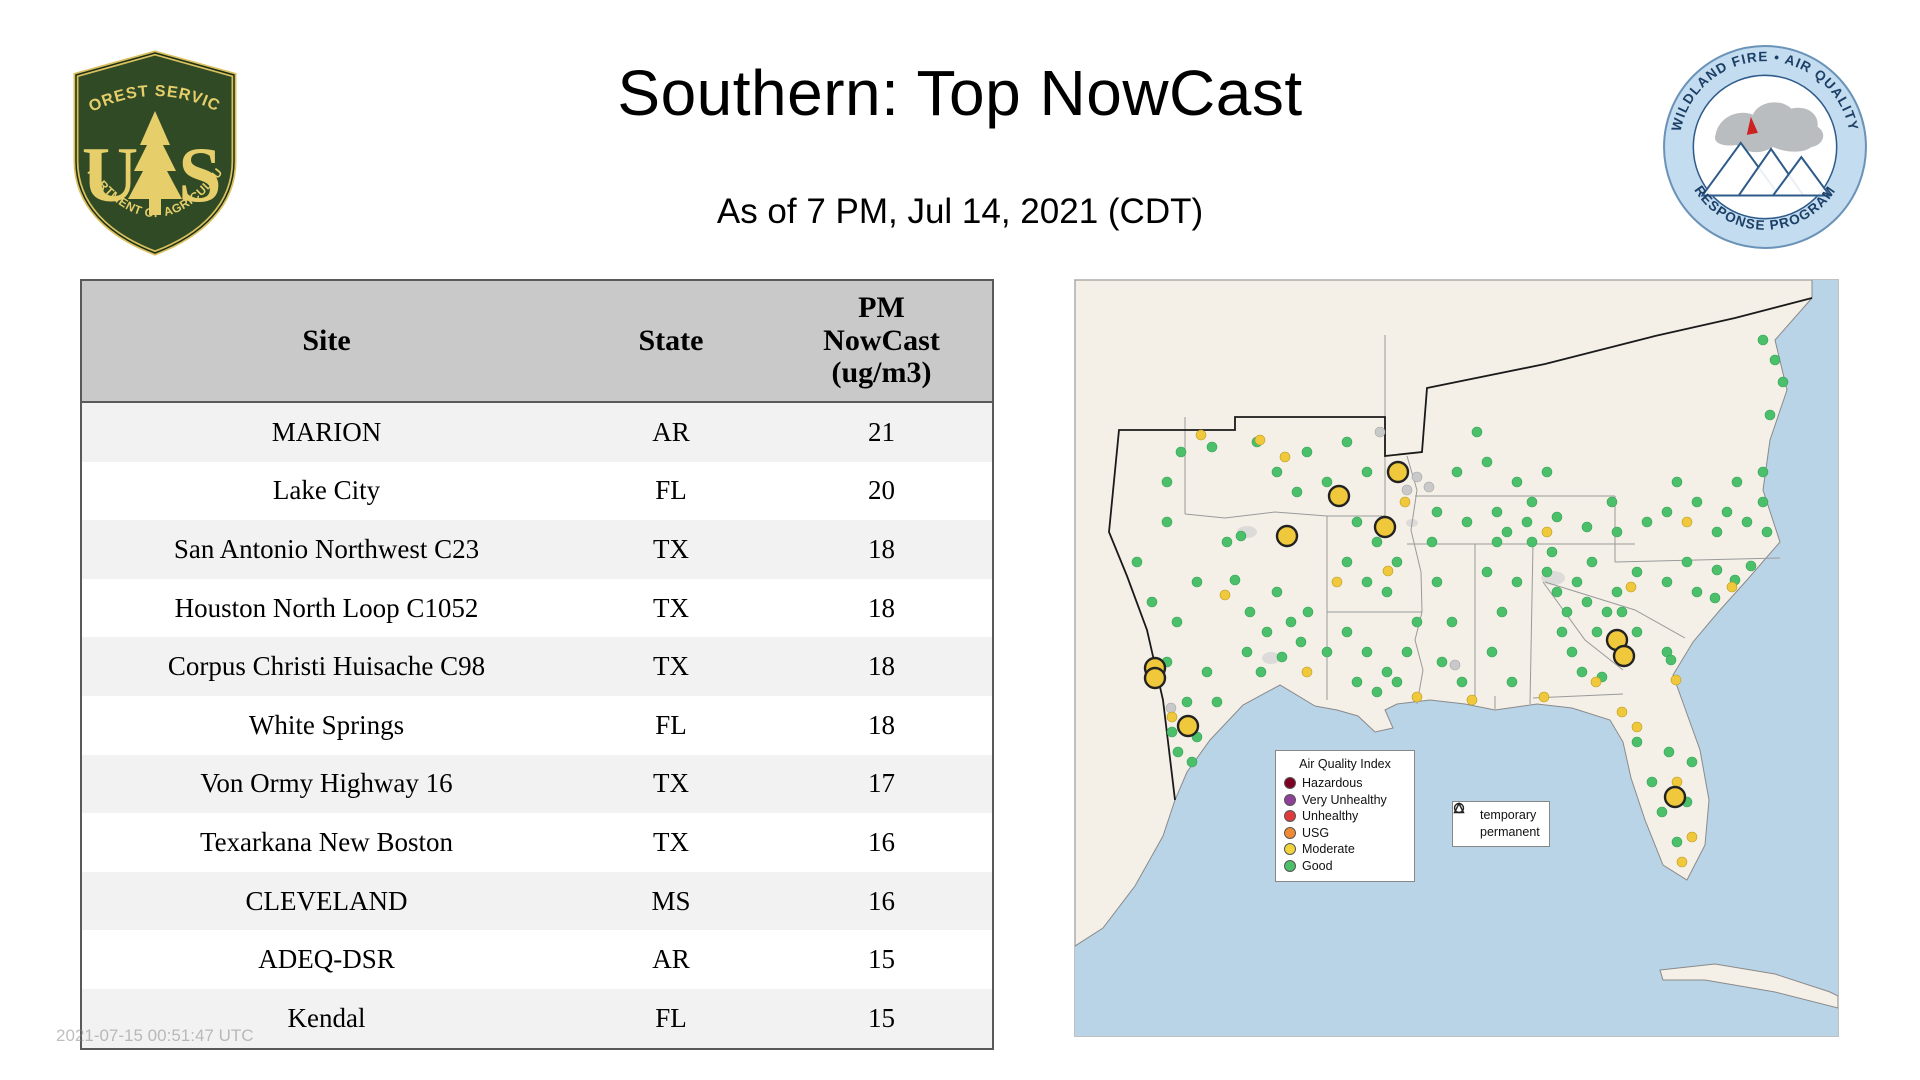  I want to click on table-row: MARION AR 21, so click(537, 432).